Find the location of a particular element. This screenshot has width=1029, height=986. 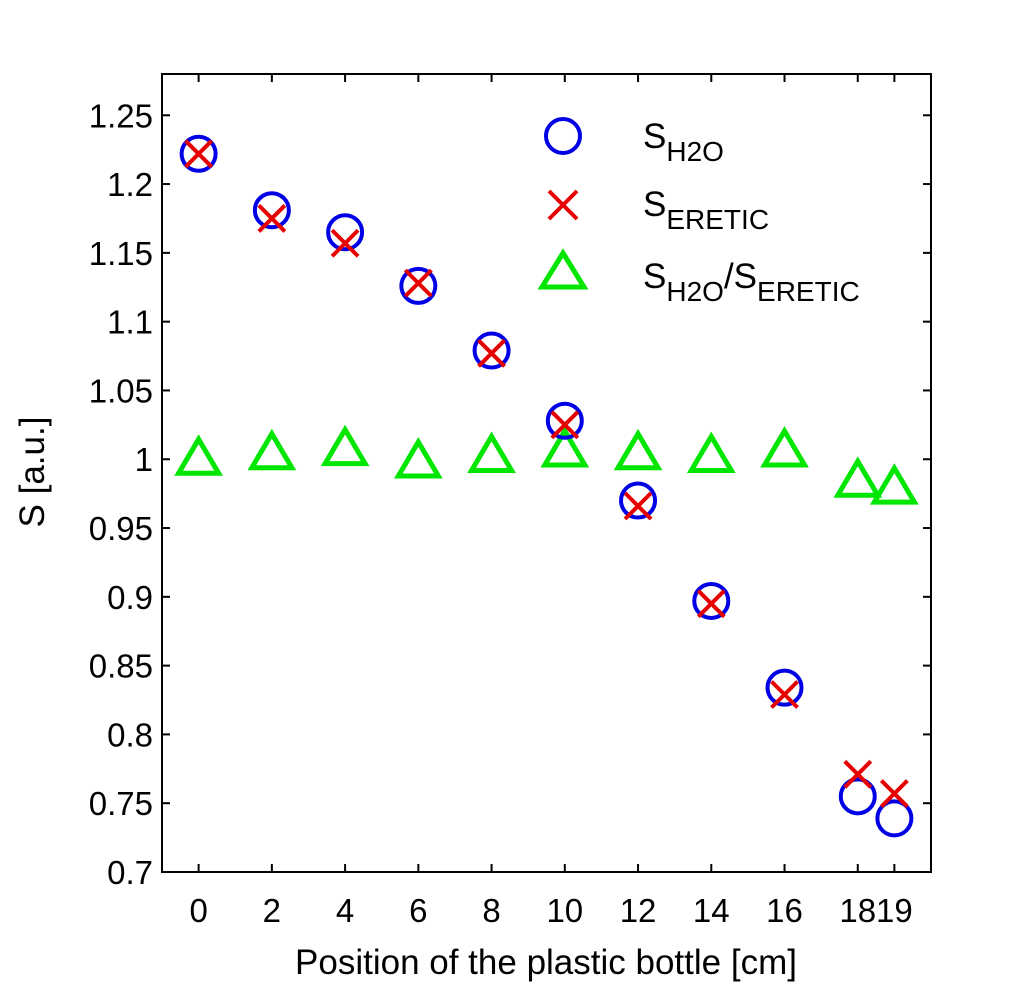

x-tick-label: 10 is located at coordinates (564, 910).